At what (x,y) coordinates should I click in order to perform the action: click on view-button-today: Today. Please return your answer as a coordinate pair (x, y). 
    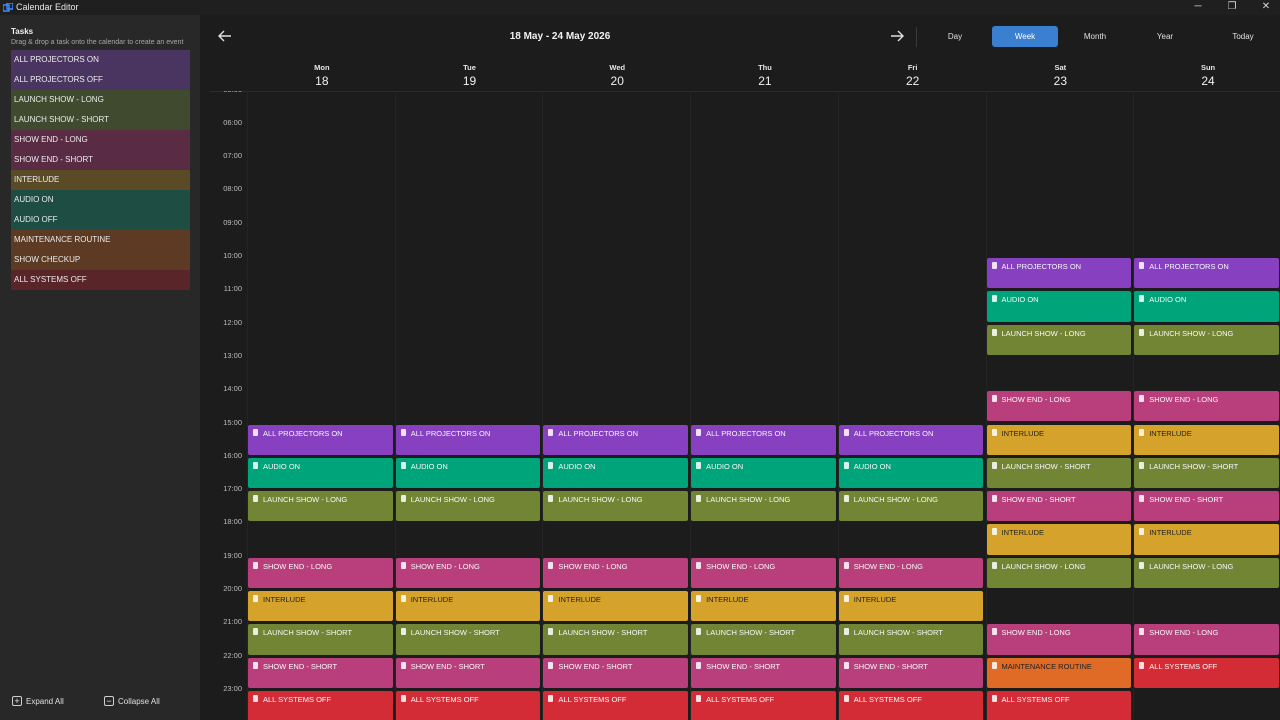
    Looking at the image, I should click on (1243, 36).